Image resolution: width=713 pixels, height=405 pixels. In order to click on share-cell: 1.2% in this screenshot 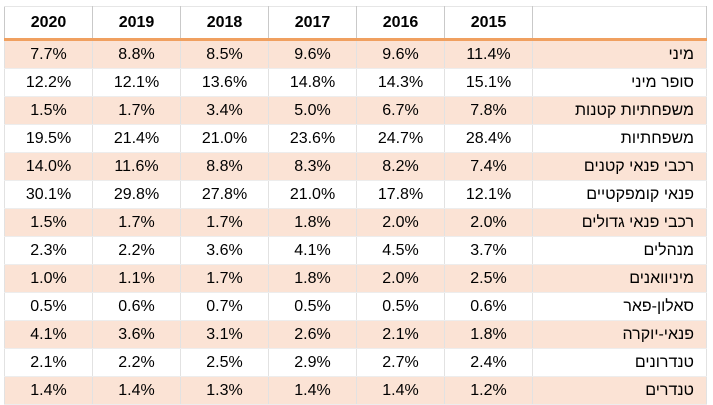, I will do `click(488, 390)`.